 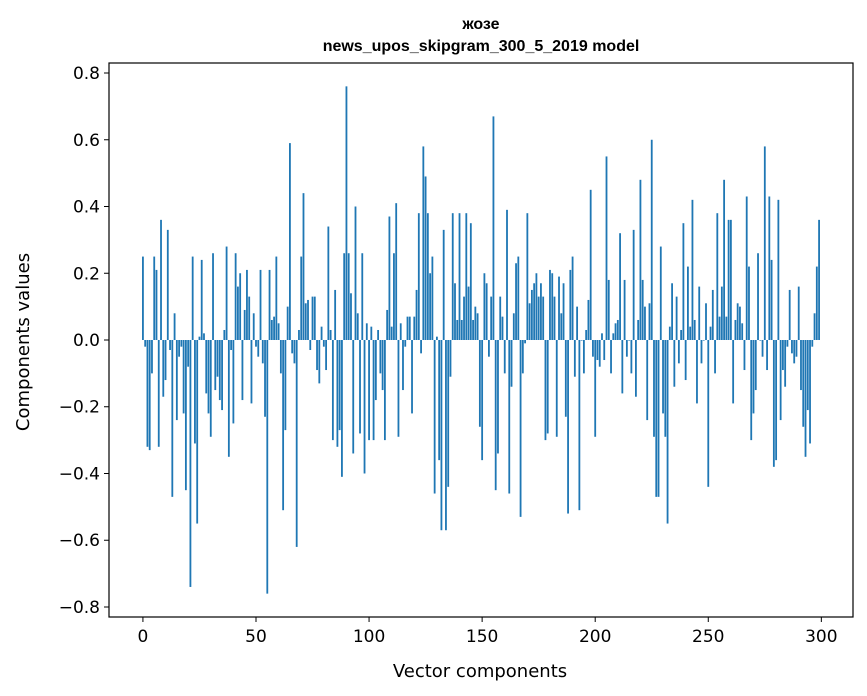 What do you see at coordinates (369, 637) in the screenshot?
I see `x-tick-label: 100` at bounding box center [369, 637].